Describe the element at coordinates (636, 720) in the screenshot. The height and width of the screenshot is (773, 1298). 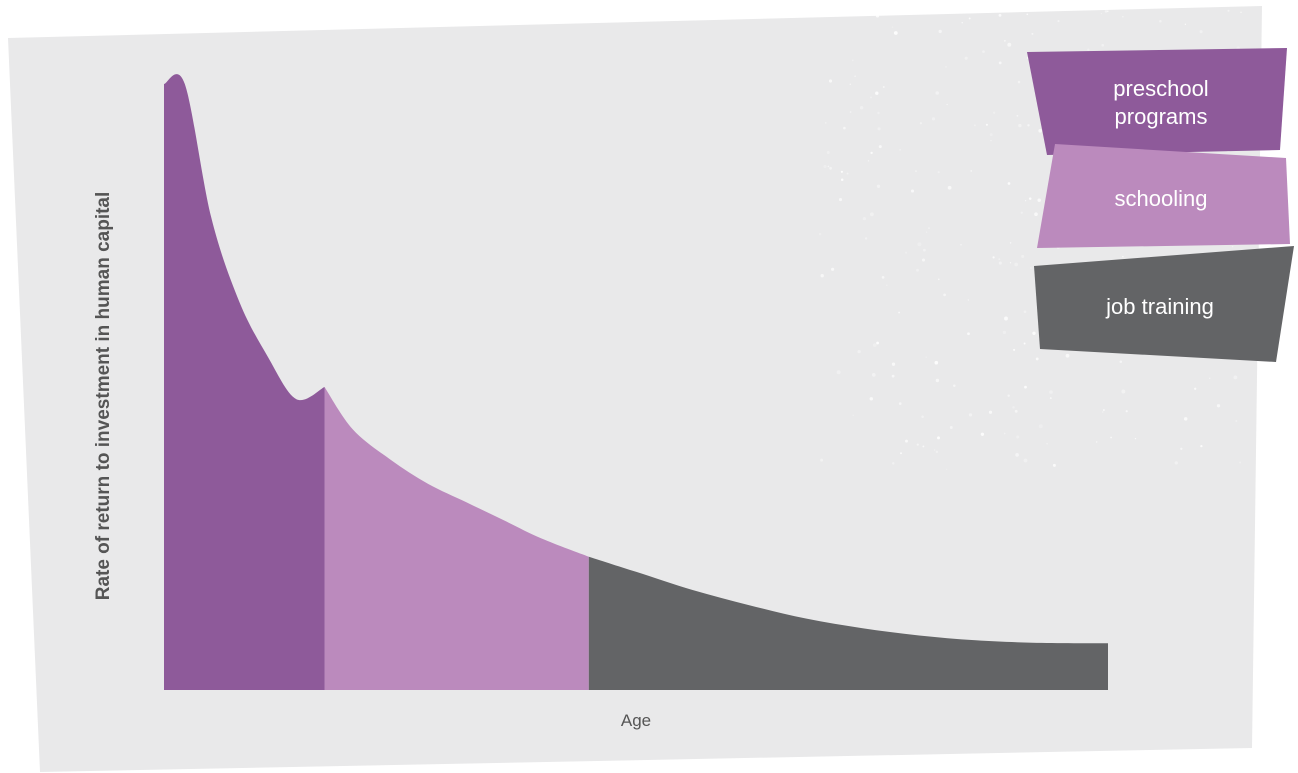
I see `x-axis-title: Age` at that location.